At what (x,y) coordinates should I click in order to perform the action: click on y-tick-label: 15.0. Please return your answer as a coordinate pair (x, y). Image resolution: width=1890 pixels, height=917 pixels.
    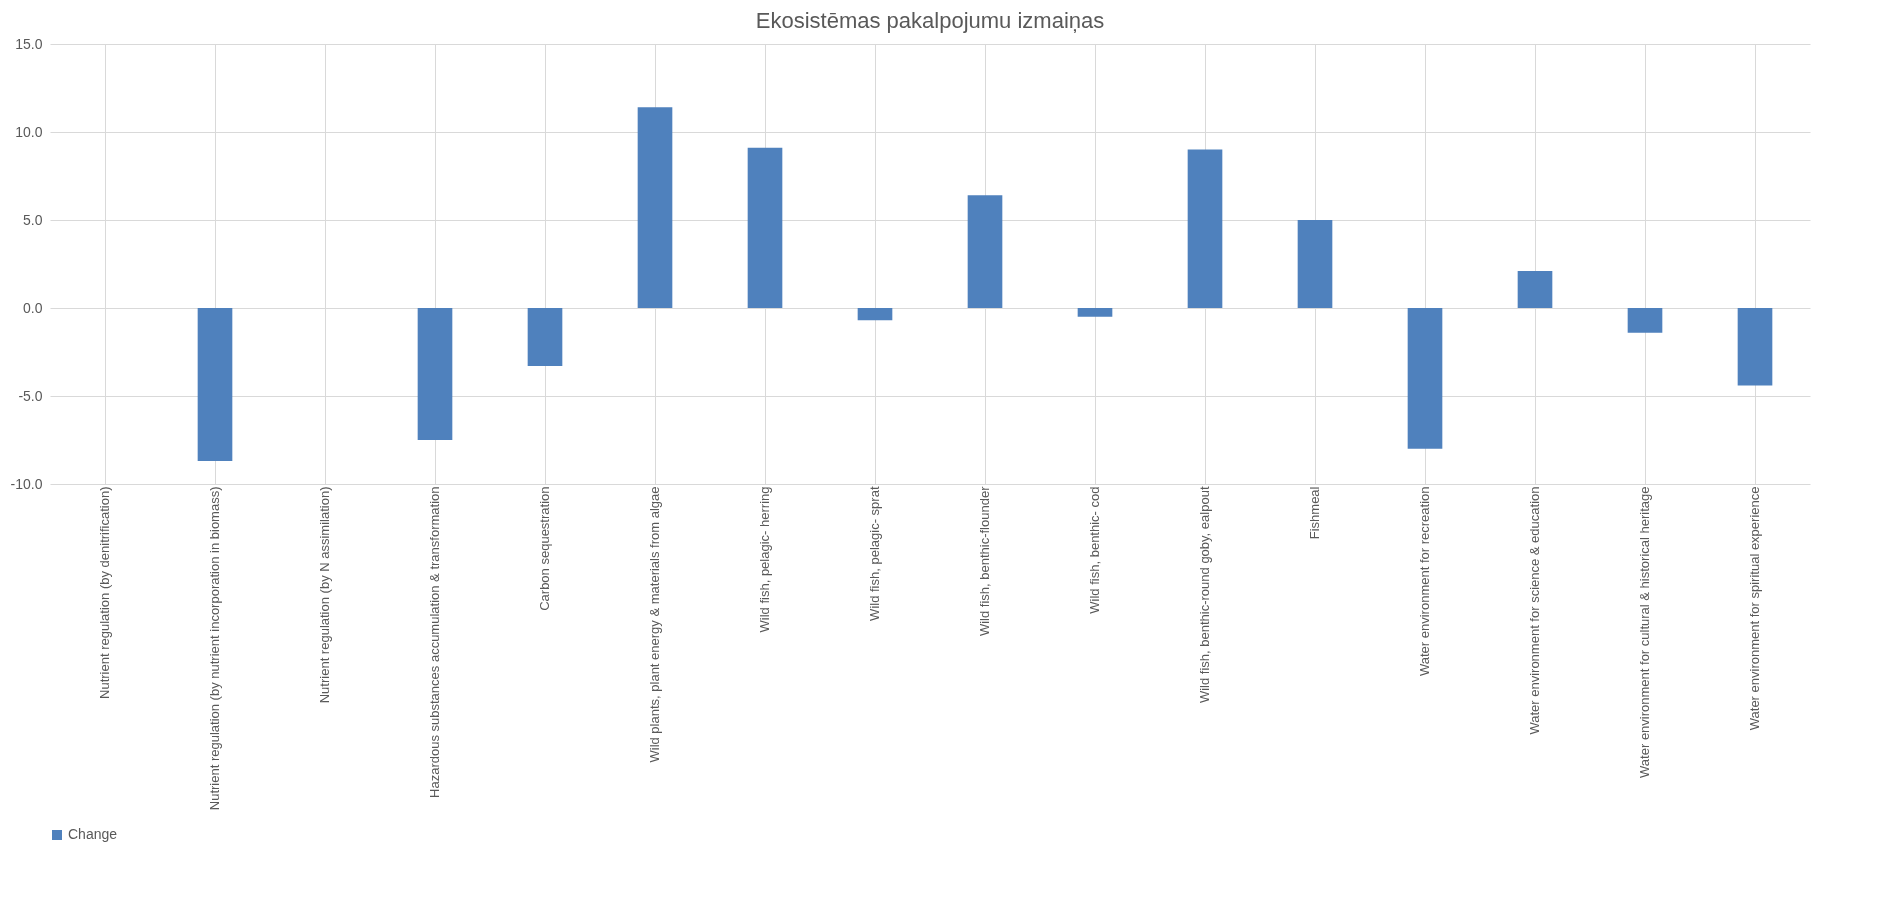
    Looking at the image, I should click on (29, 43).